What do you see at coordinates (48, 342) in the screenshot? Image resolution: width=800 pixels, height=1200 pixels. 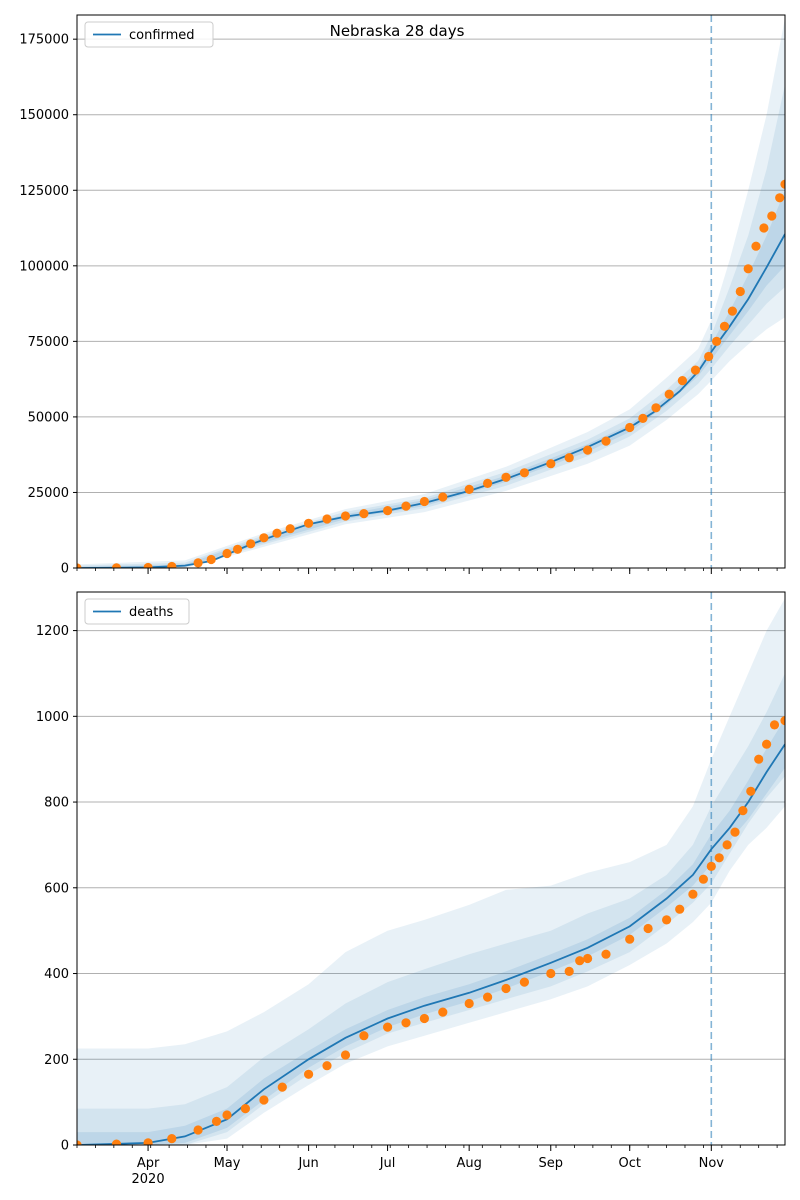 I see `confirmed-y-tick-label: 75000` at bounding box center [48, 342].